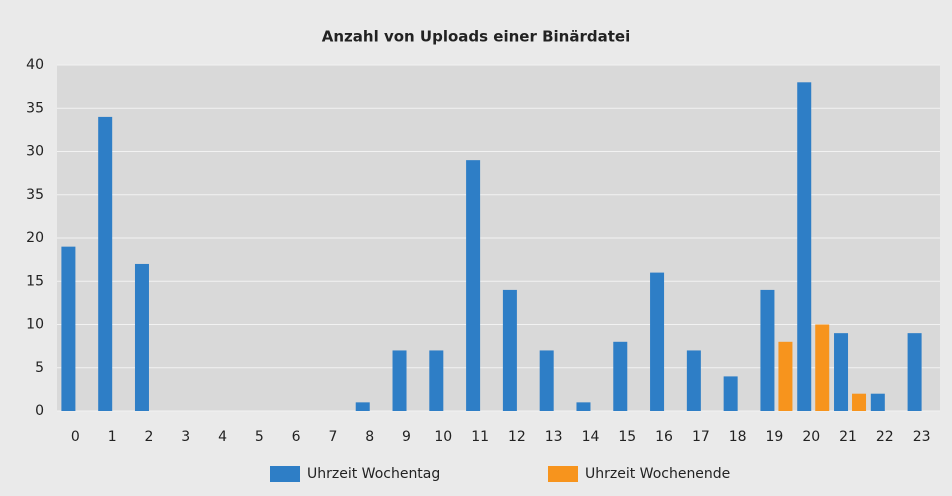 This screenshot has width=952, height=496. What do you see at coordinates (406, 437) in the screenshot?
I see `x-tick-label: 9` at bounding box center [406, 437].